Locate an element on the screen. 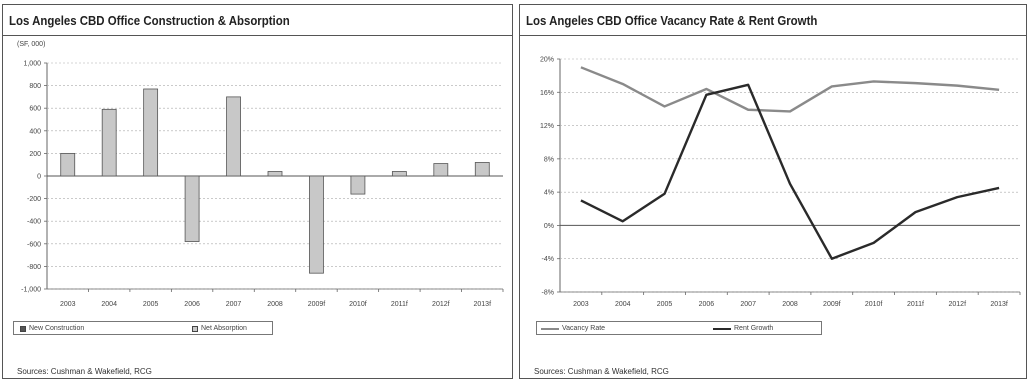 This screenshot has width=1029, height=383. y-tick-label: 8% is located at coordinates (549, 159).